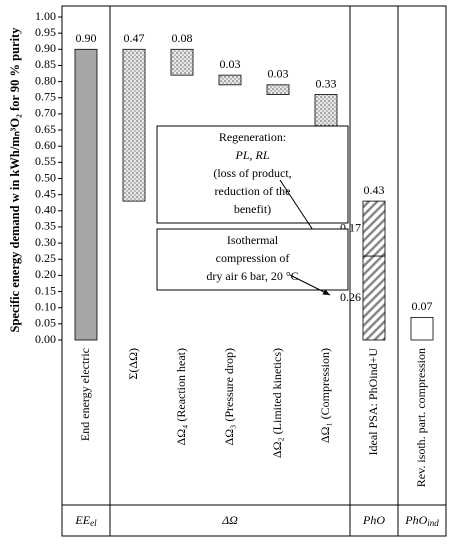  I want to click on x-tick-label: ΔΩ₄ (Reaction heat), so click(181, 396).